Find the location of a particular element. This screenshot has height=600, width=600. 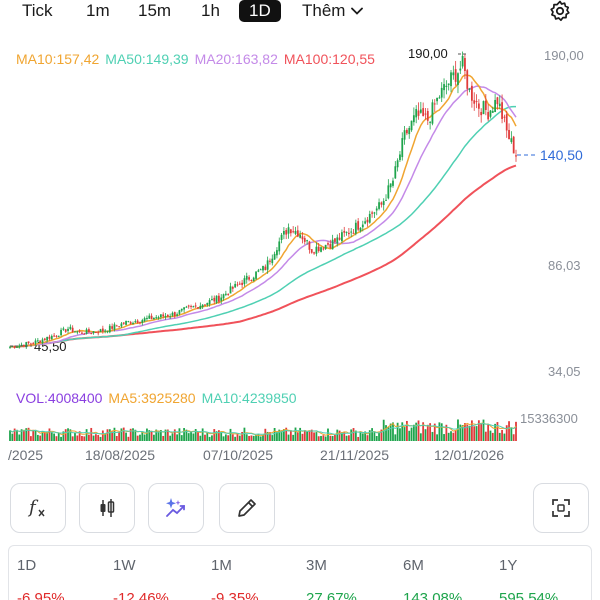

pencil-icon is located at coordinates (247, 508).